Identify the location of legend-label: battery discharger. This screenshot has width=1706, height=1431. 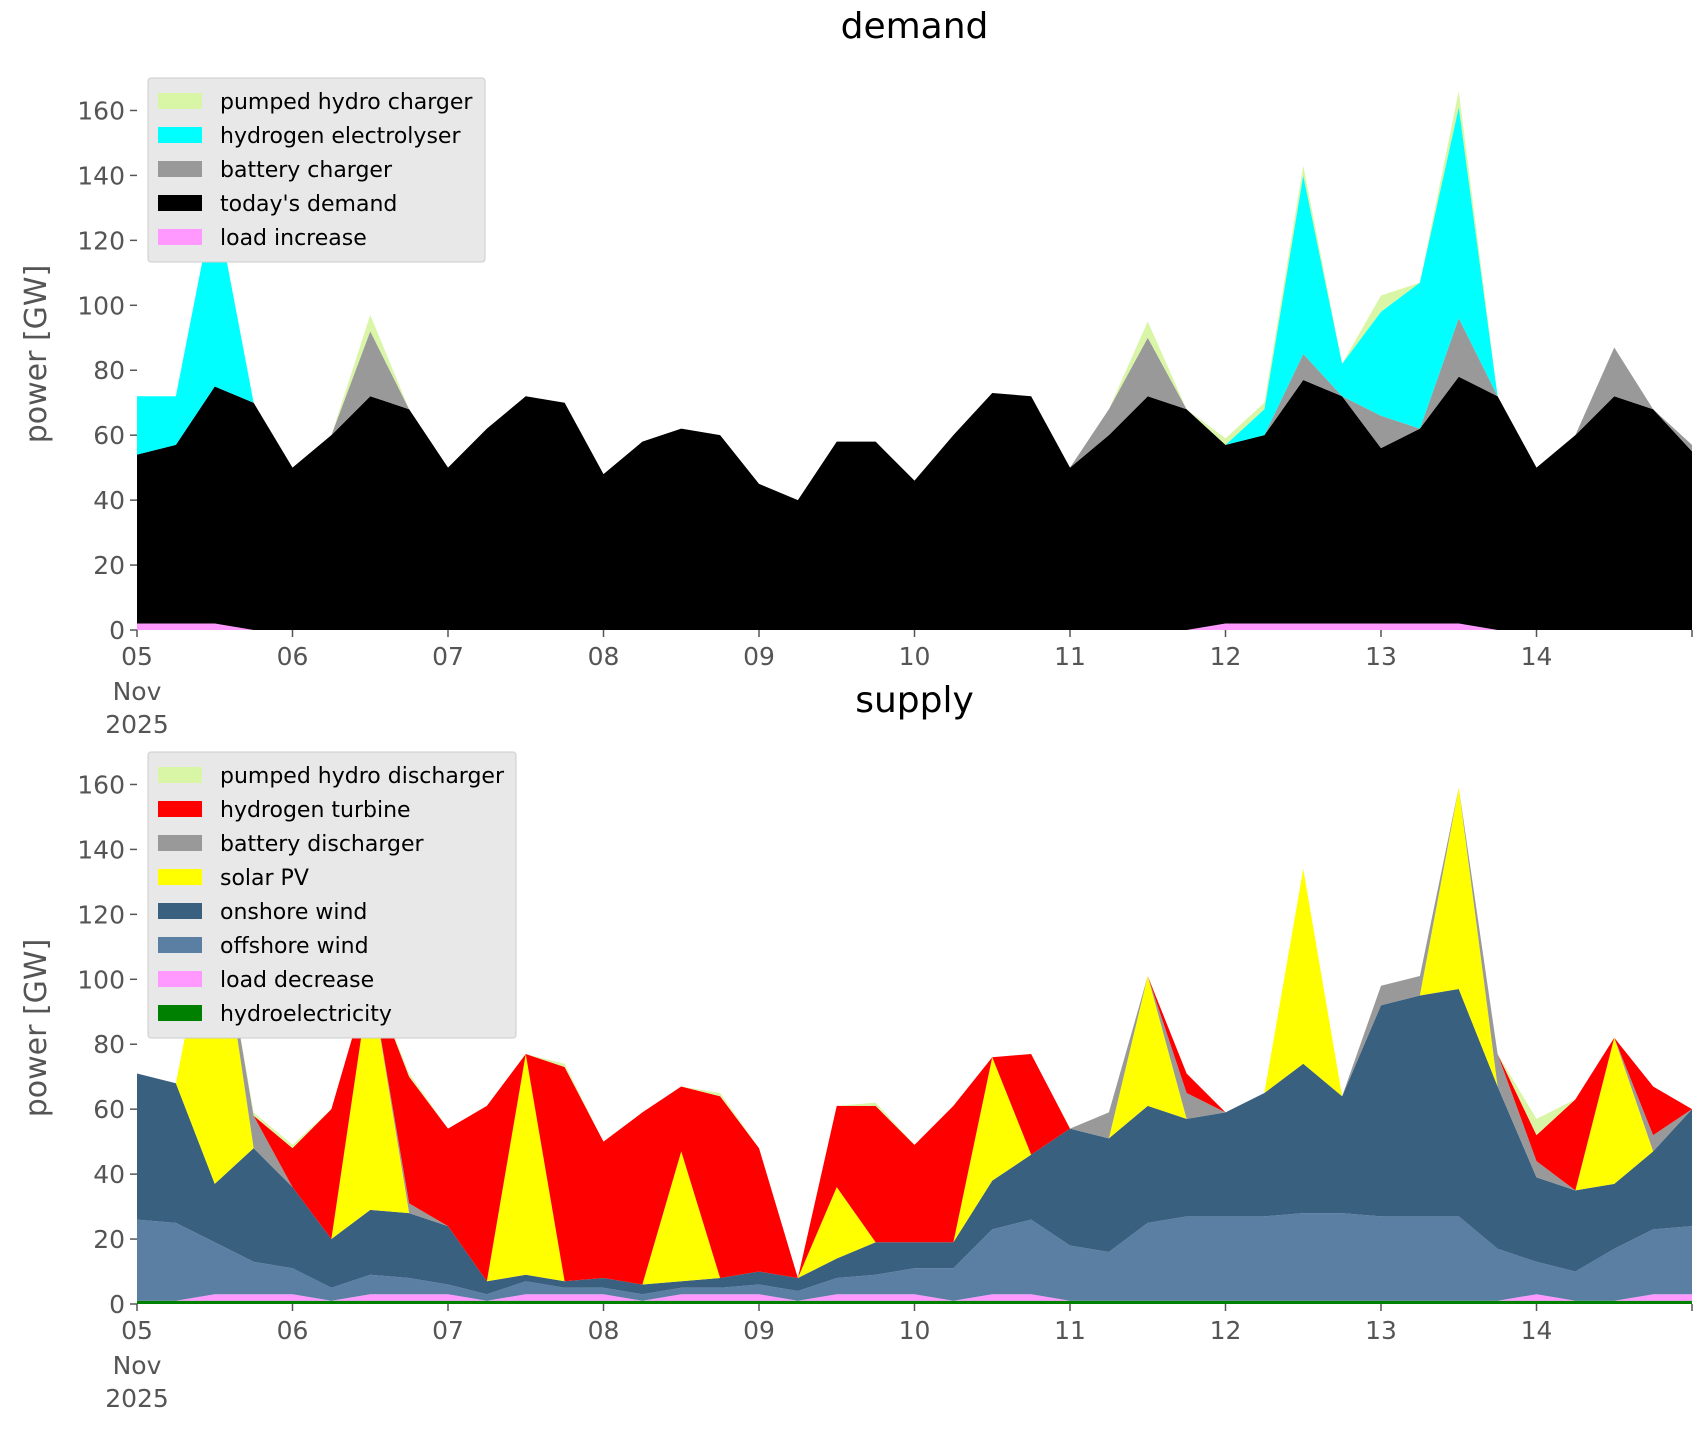
(322, 844).